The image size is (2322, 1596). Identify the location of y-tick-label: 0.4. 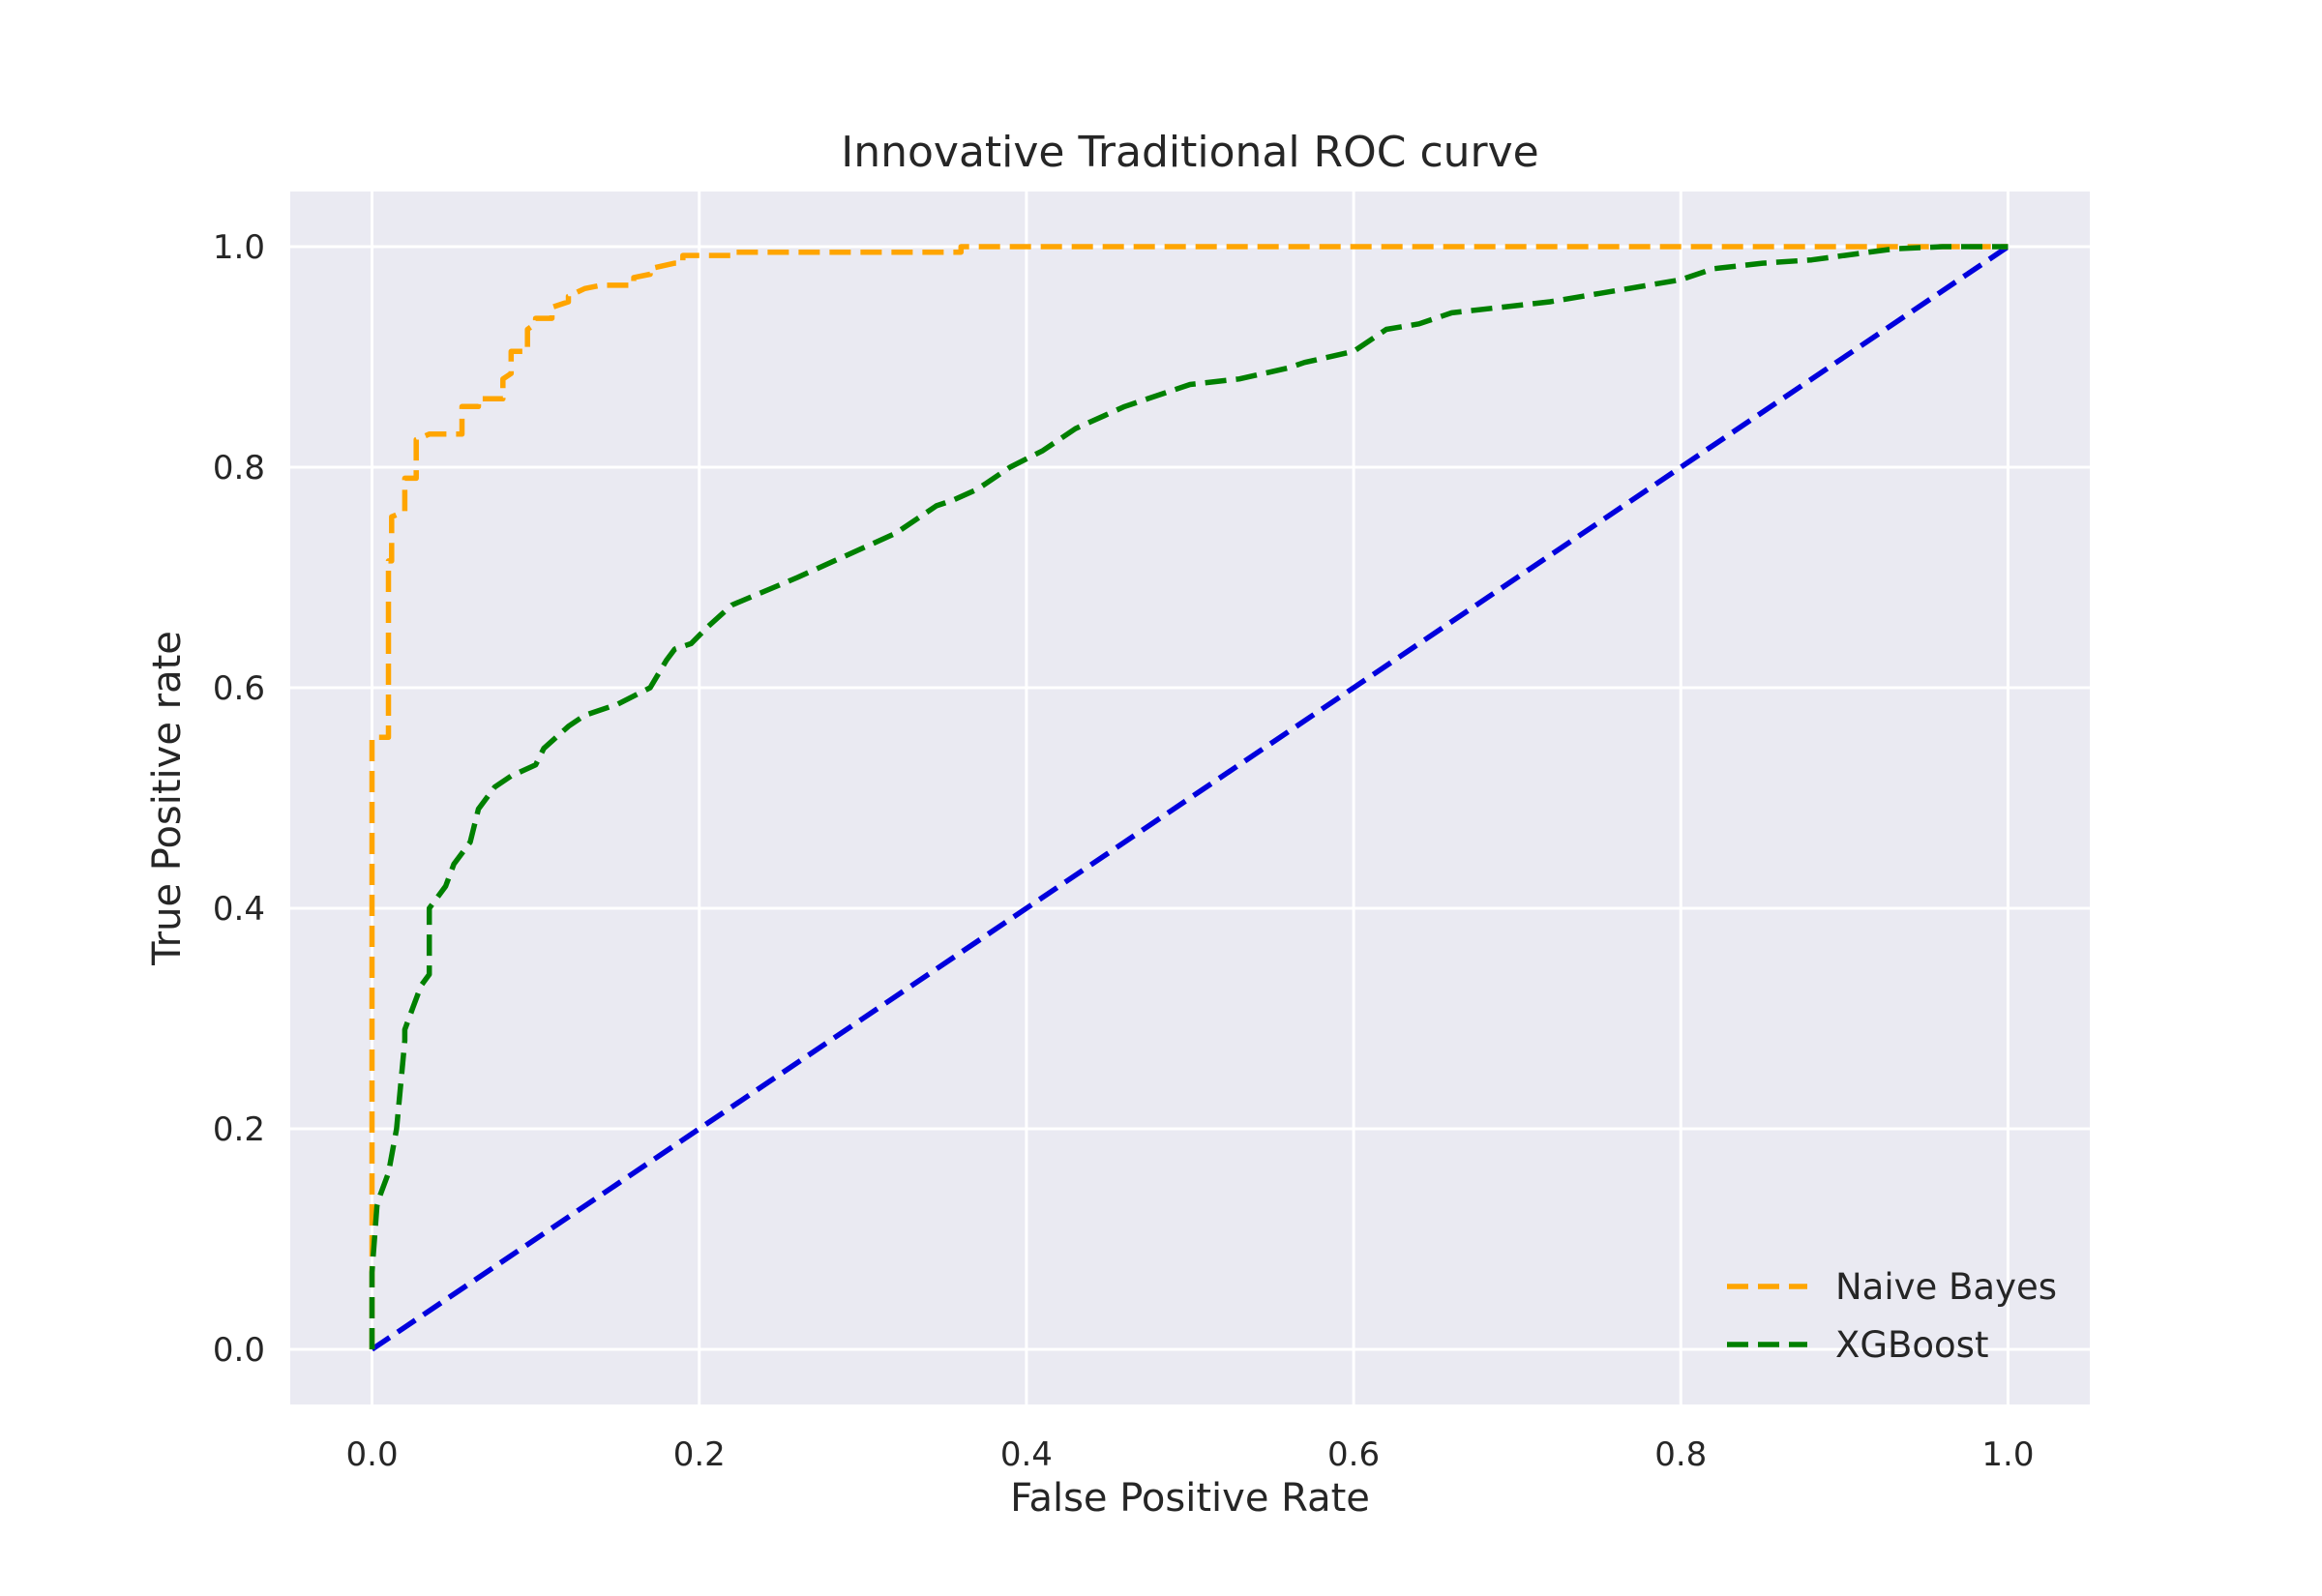
(239, 909).